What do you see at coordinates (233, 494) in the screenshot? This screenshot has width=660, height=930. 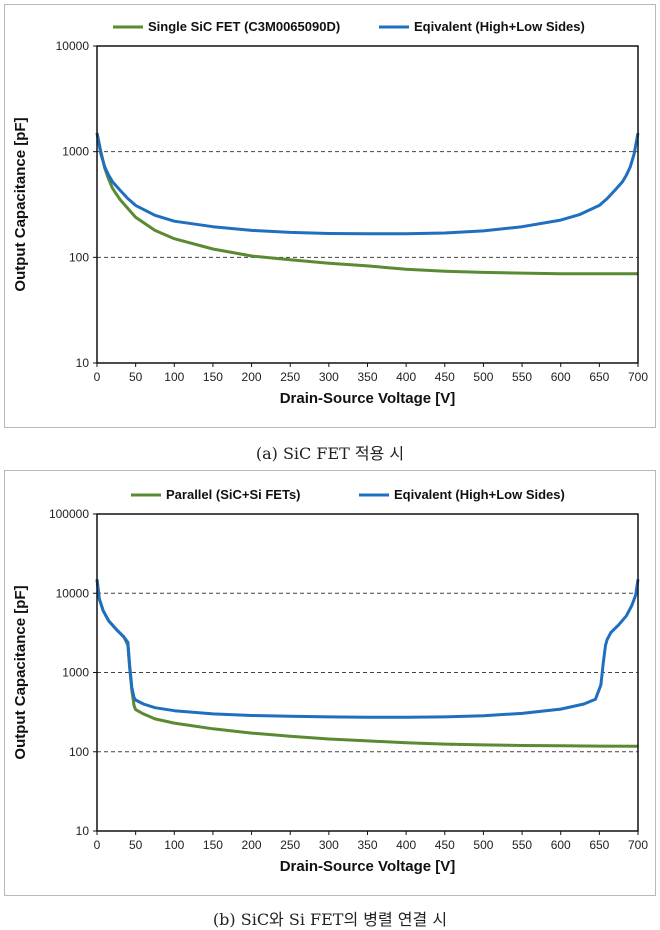 I see `legend-label-1: Parallel (SiC+Si FETs)` at bounding box center [233, 494].